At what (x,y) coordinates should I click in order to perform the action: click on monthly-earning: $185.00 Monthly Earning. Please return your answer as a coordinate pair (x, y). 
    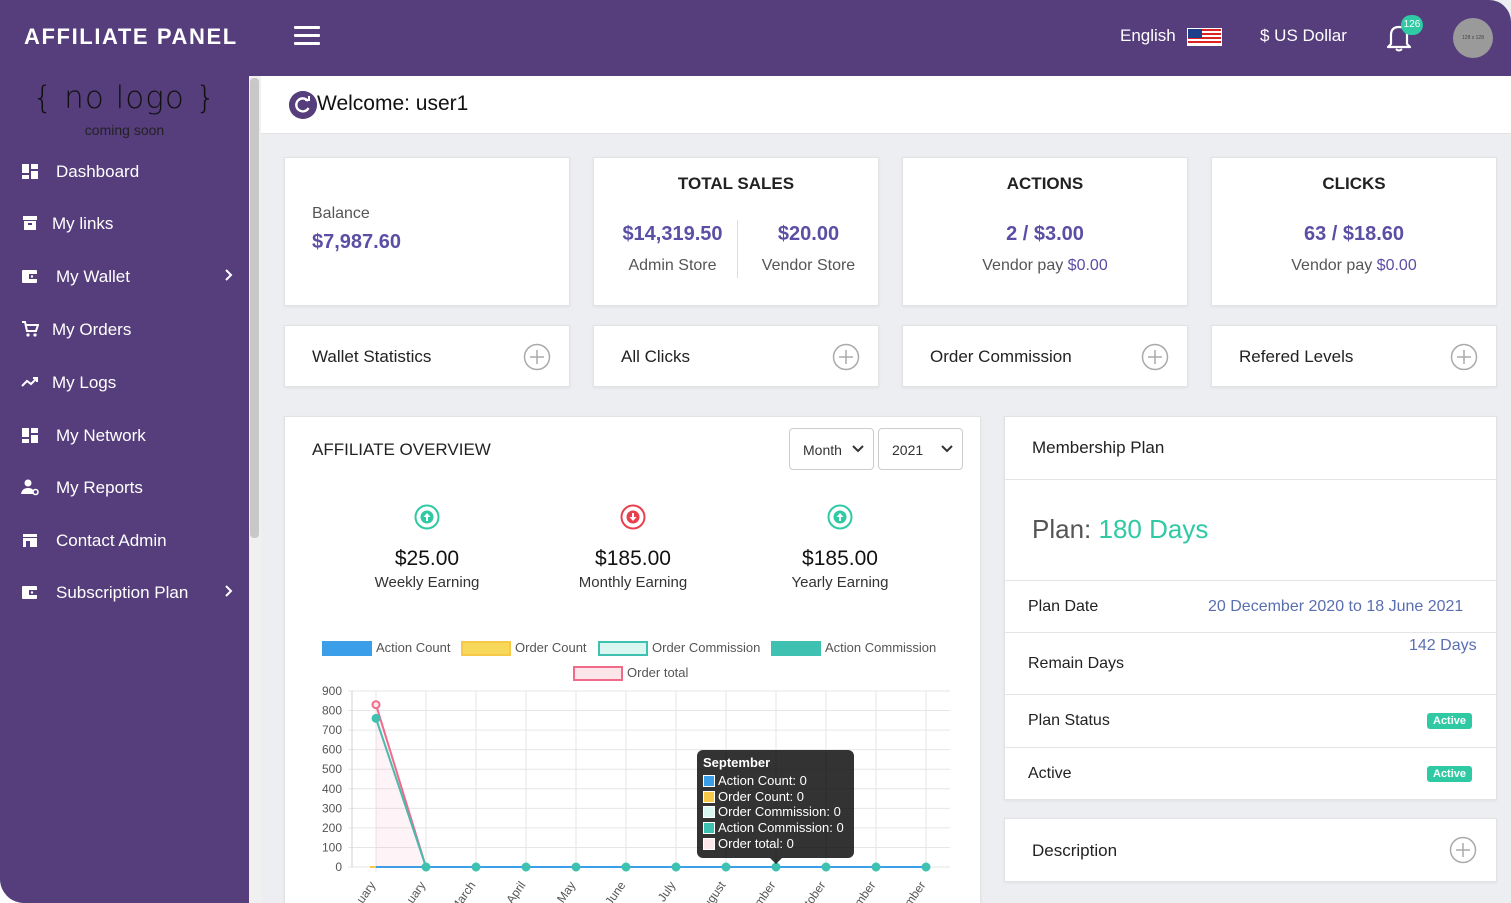
    Looking at the image, I should click on (633, 547).